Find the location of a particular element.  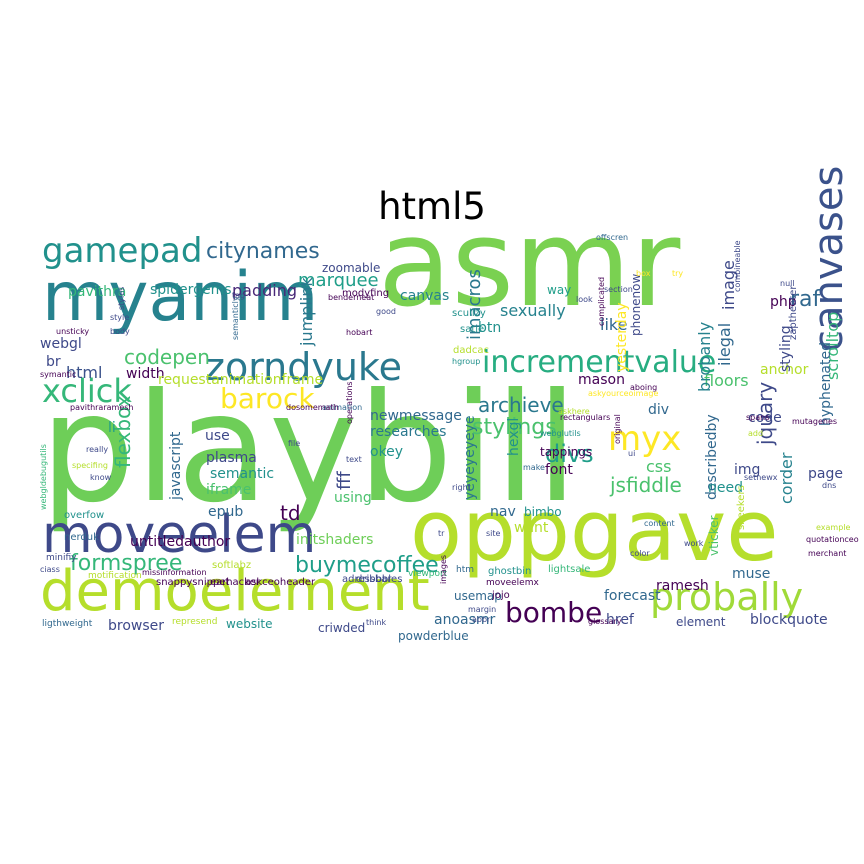

cloud-word-motification: motification is located at coordinates (115, 576).